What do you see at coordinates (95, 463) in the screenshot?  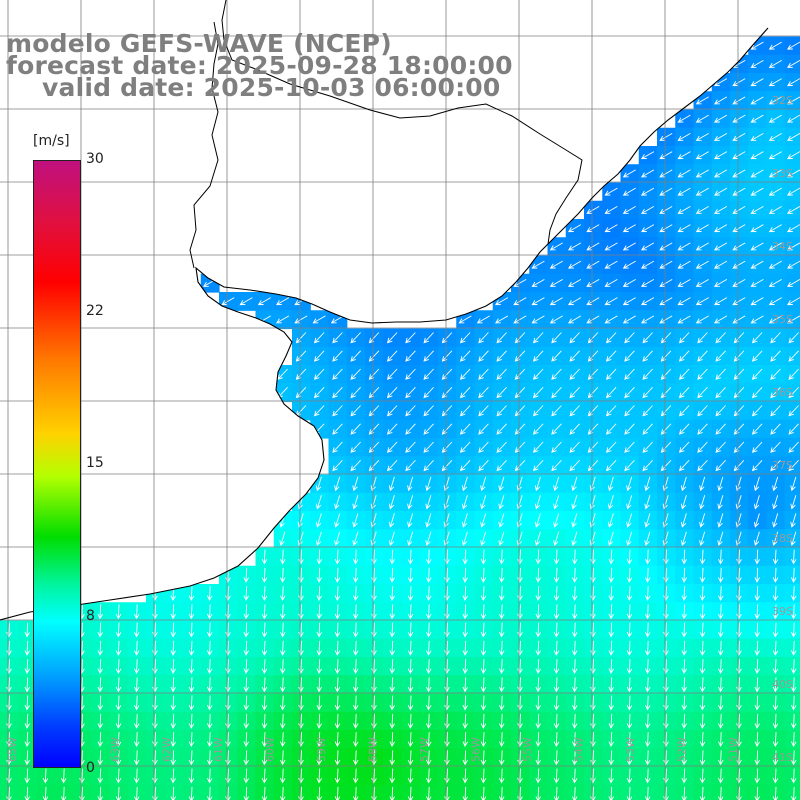 I see `colorbar-tick-15: 15` at bounding box center [95, 463].